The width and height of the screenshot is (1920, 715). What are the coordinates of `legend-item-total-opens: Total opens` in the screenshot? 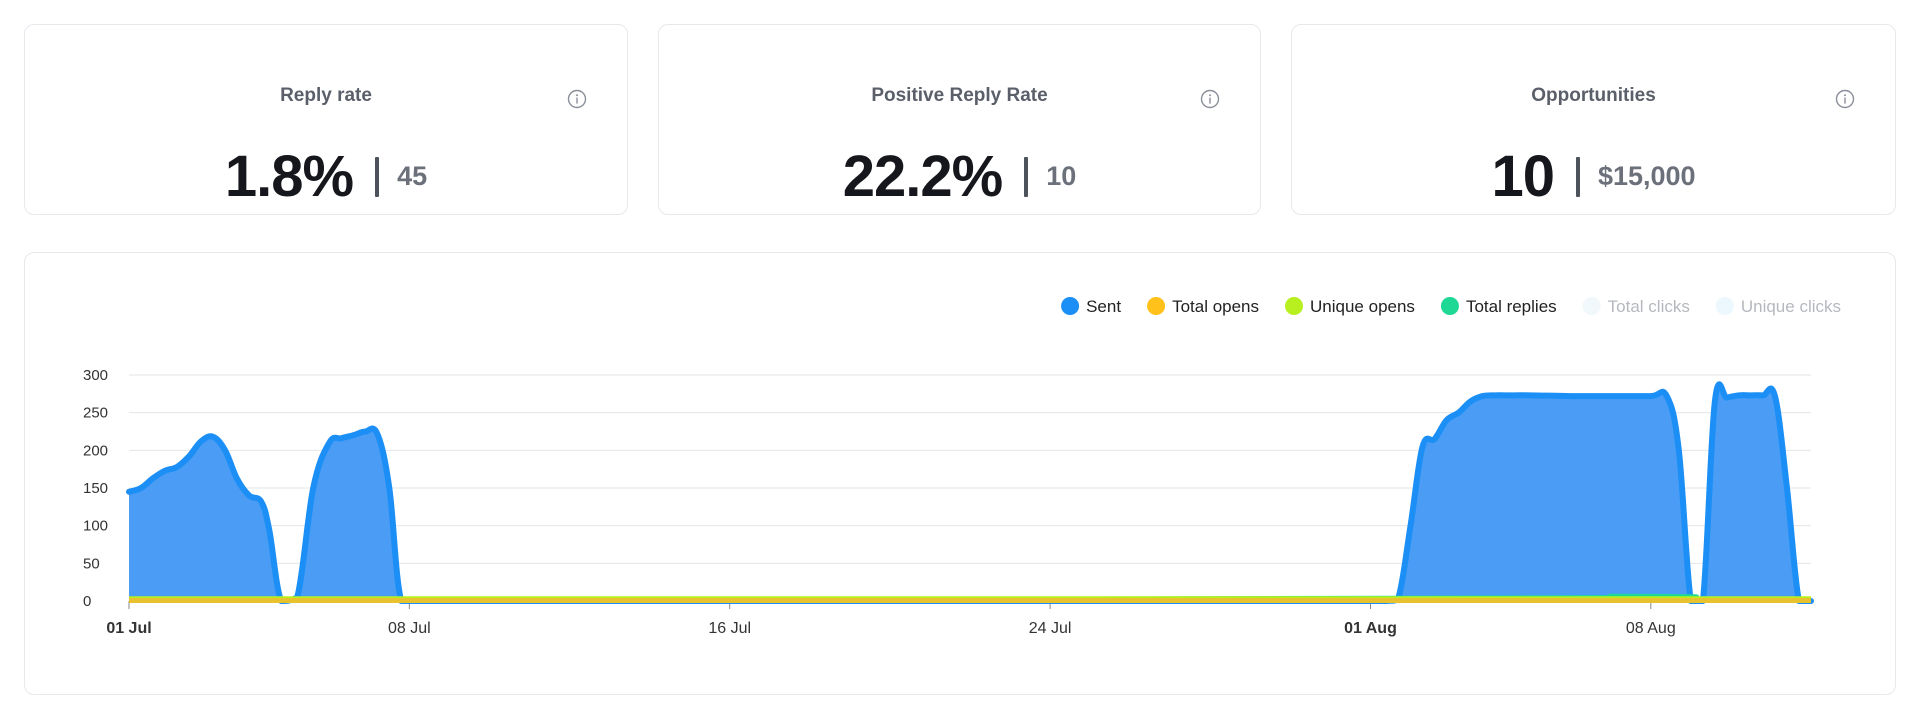 It's located at (1203, 306).